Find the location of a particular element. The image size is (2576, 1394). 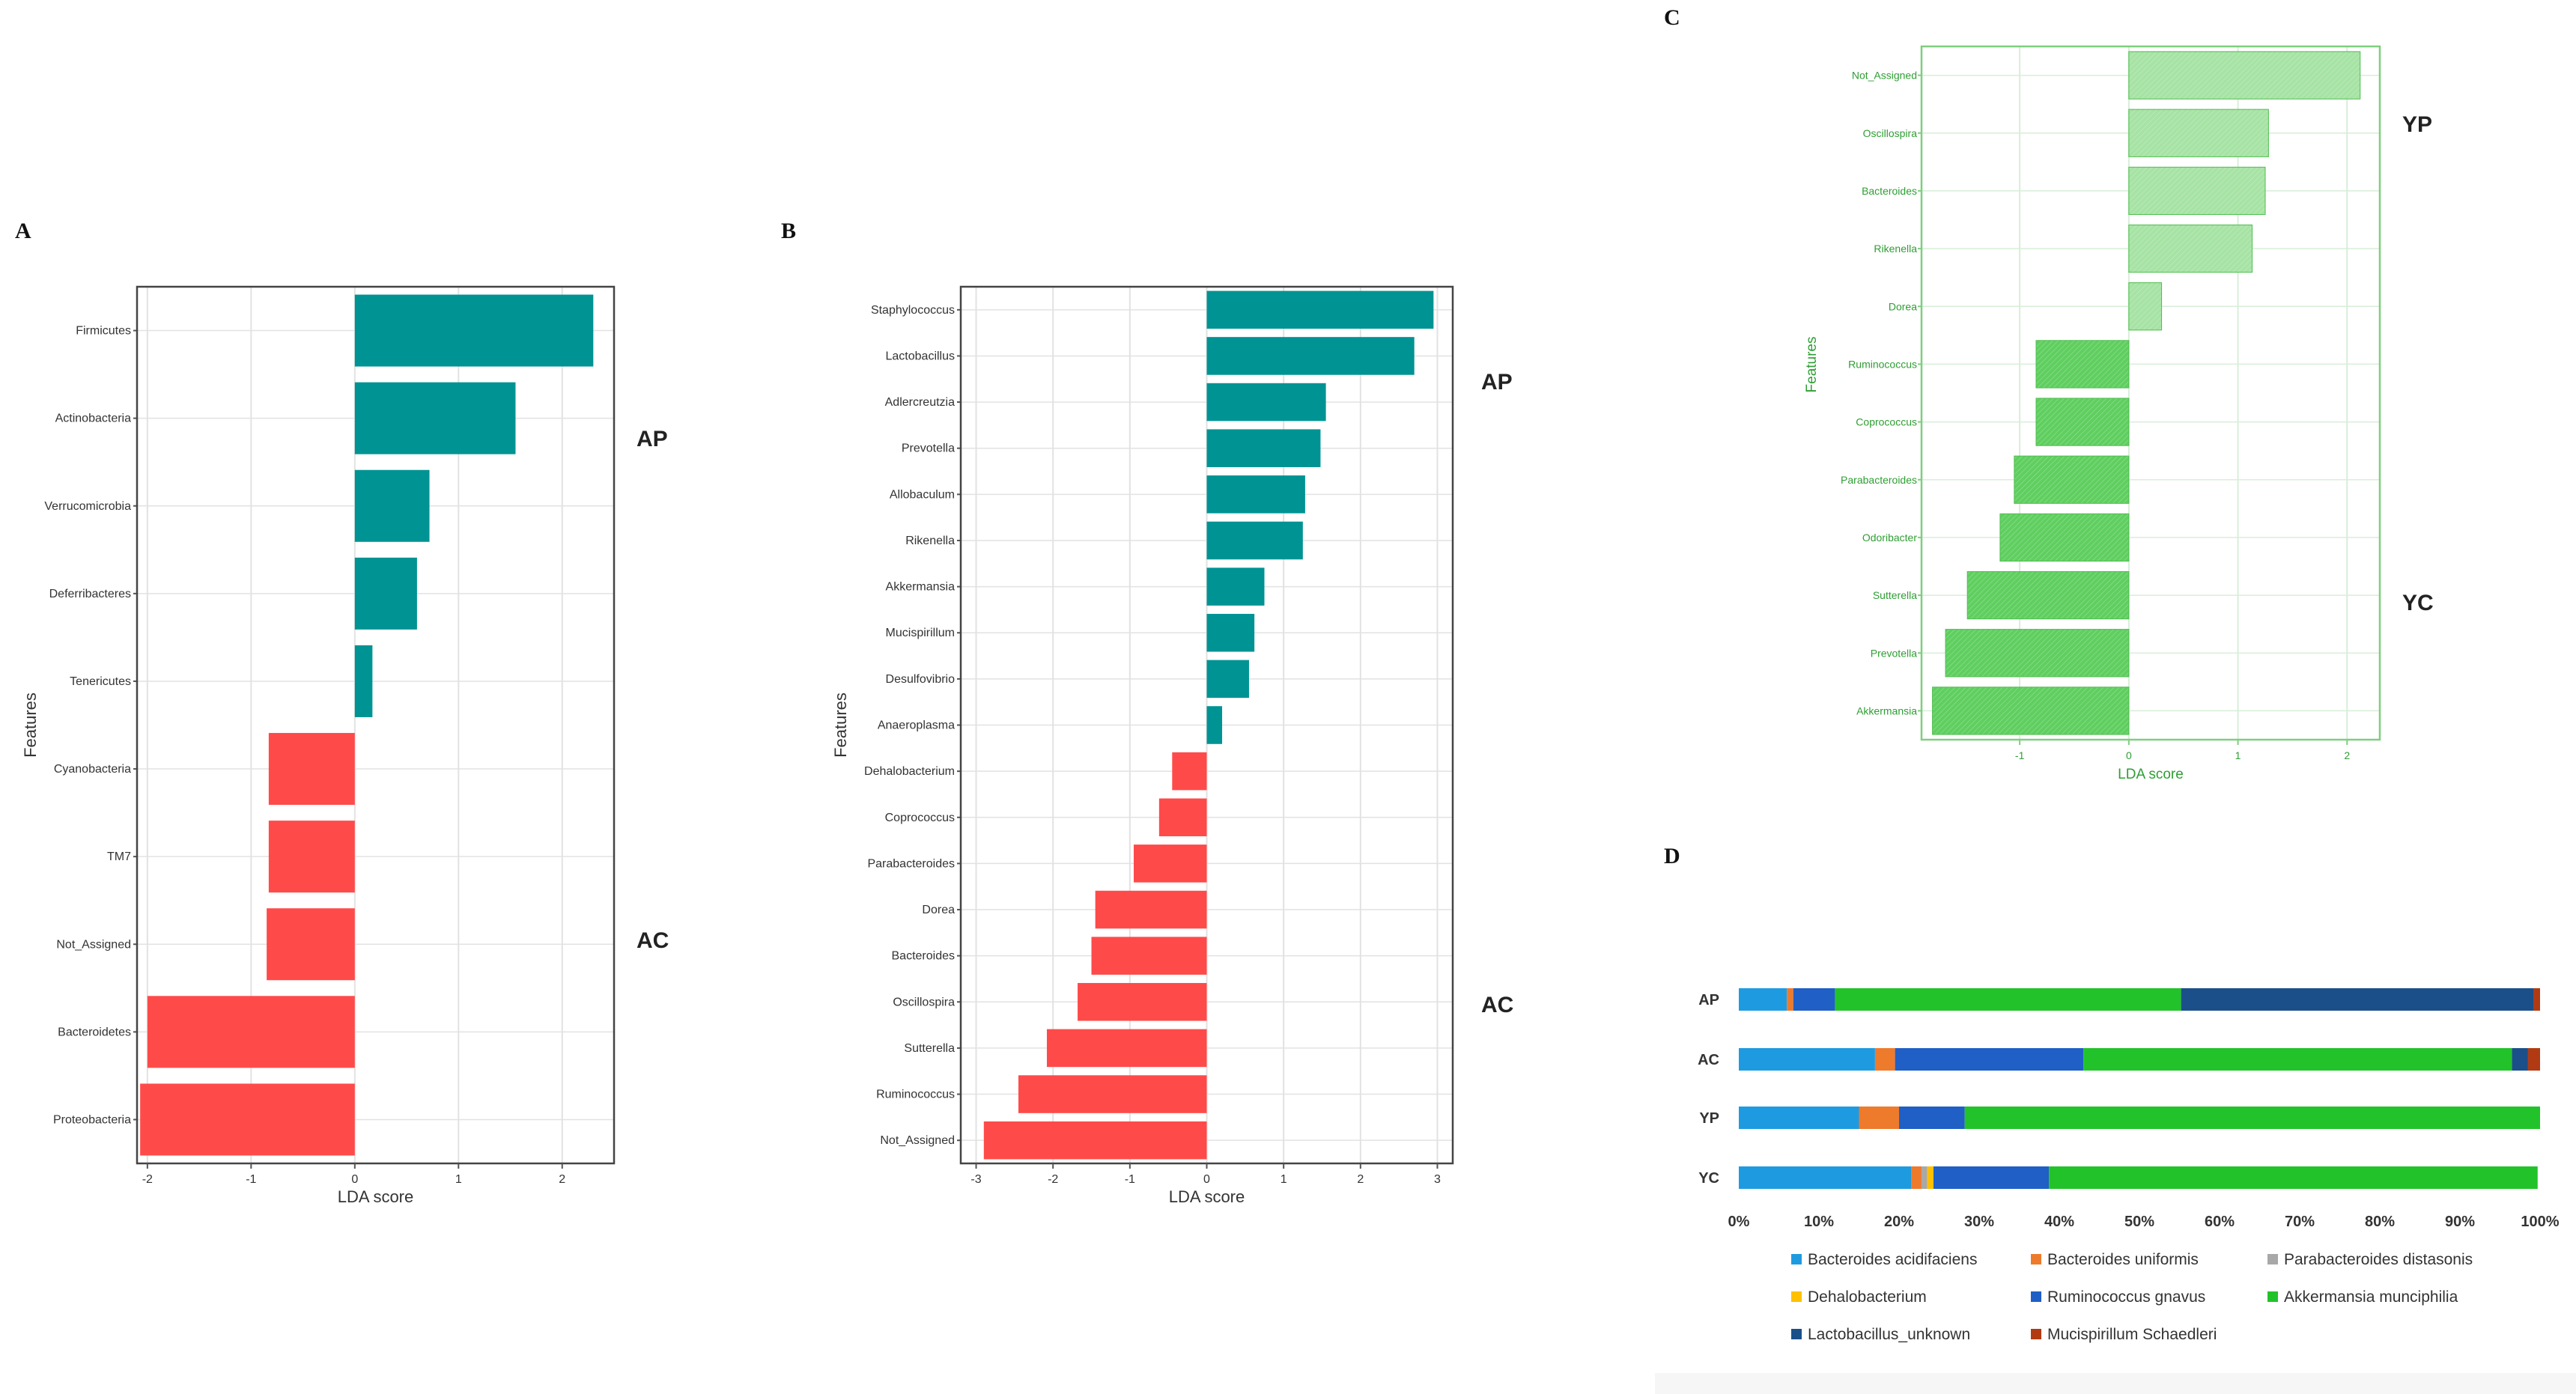

bar-firmicutes is located at coordinates (474, 330).